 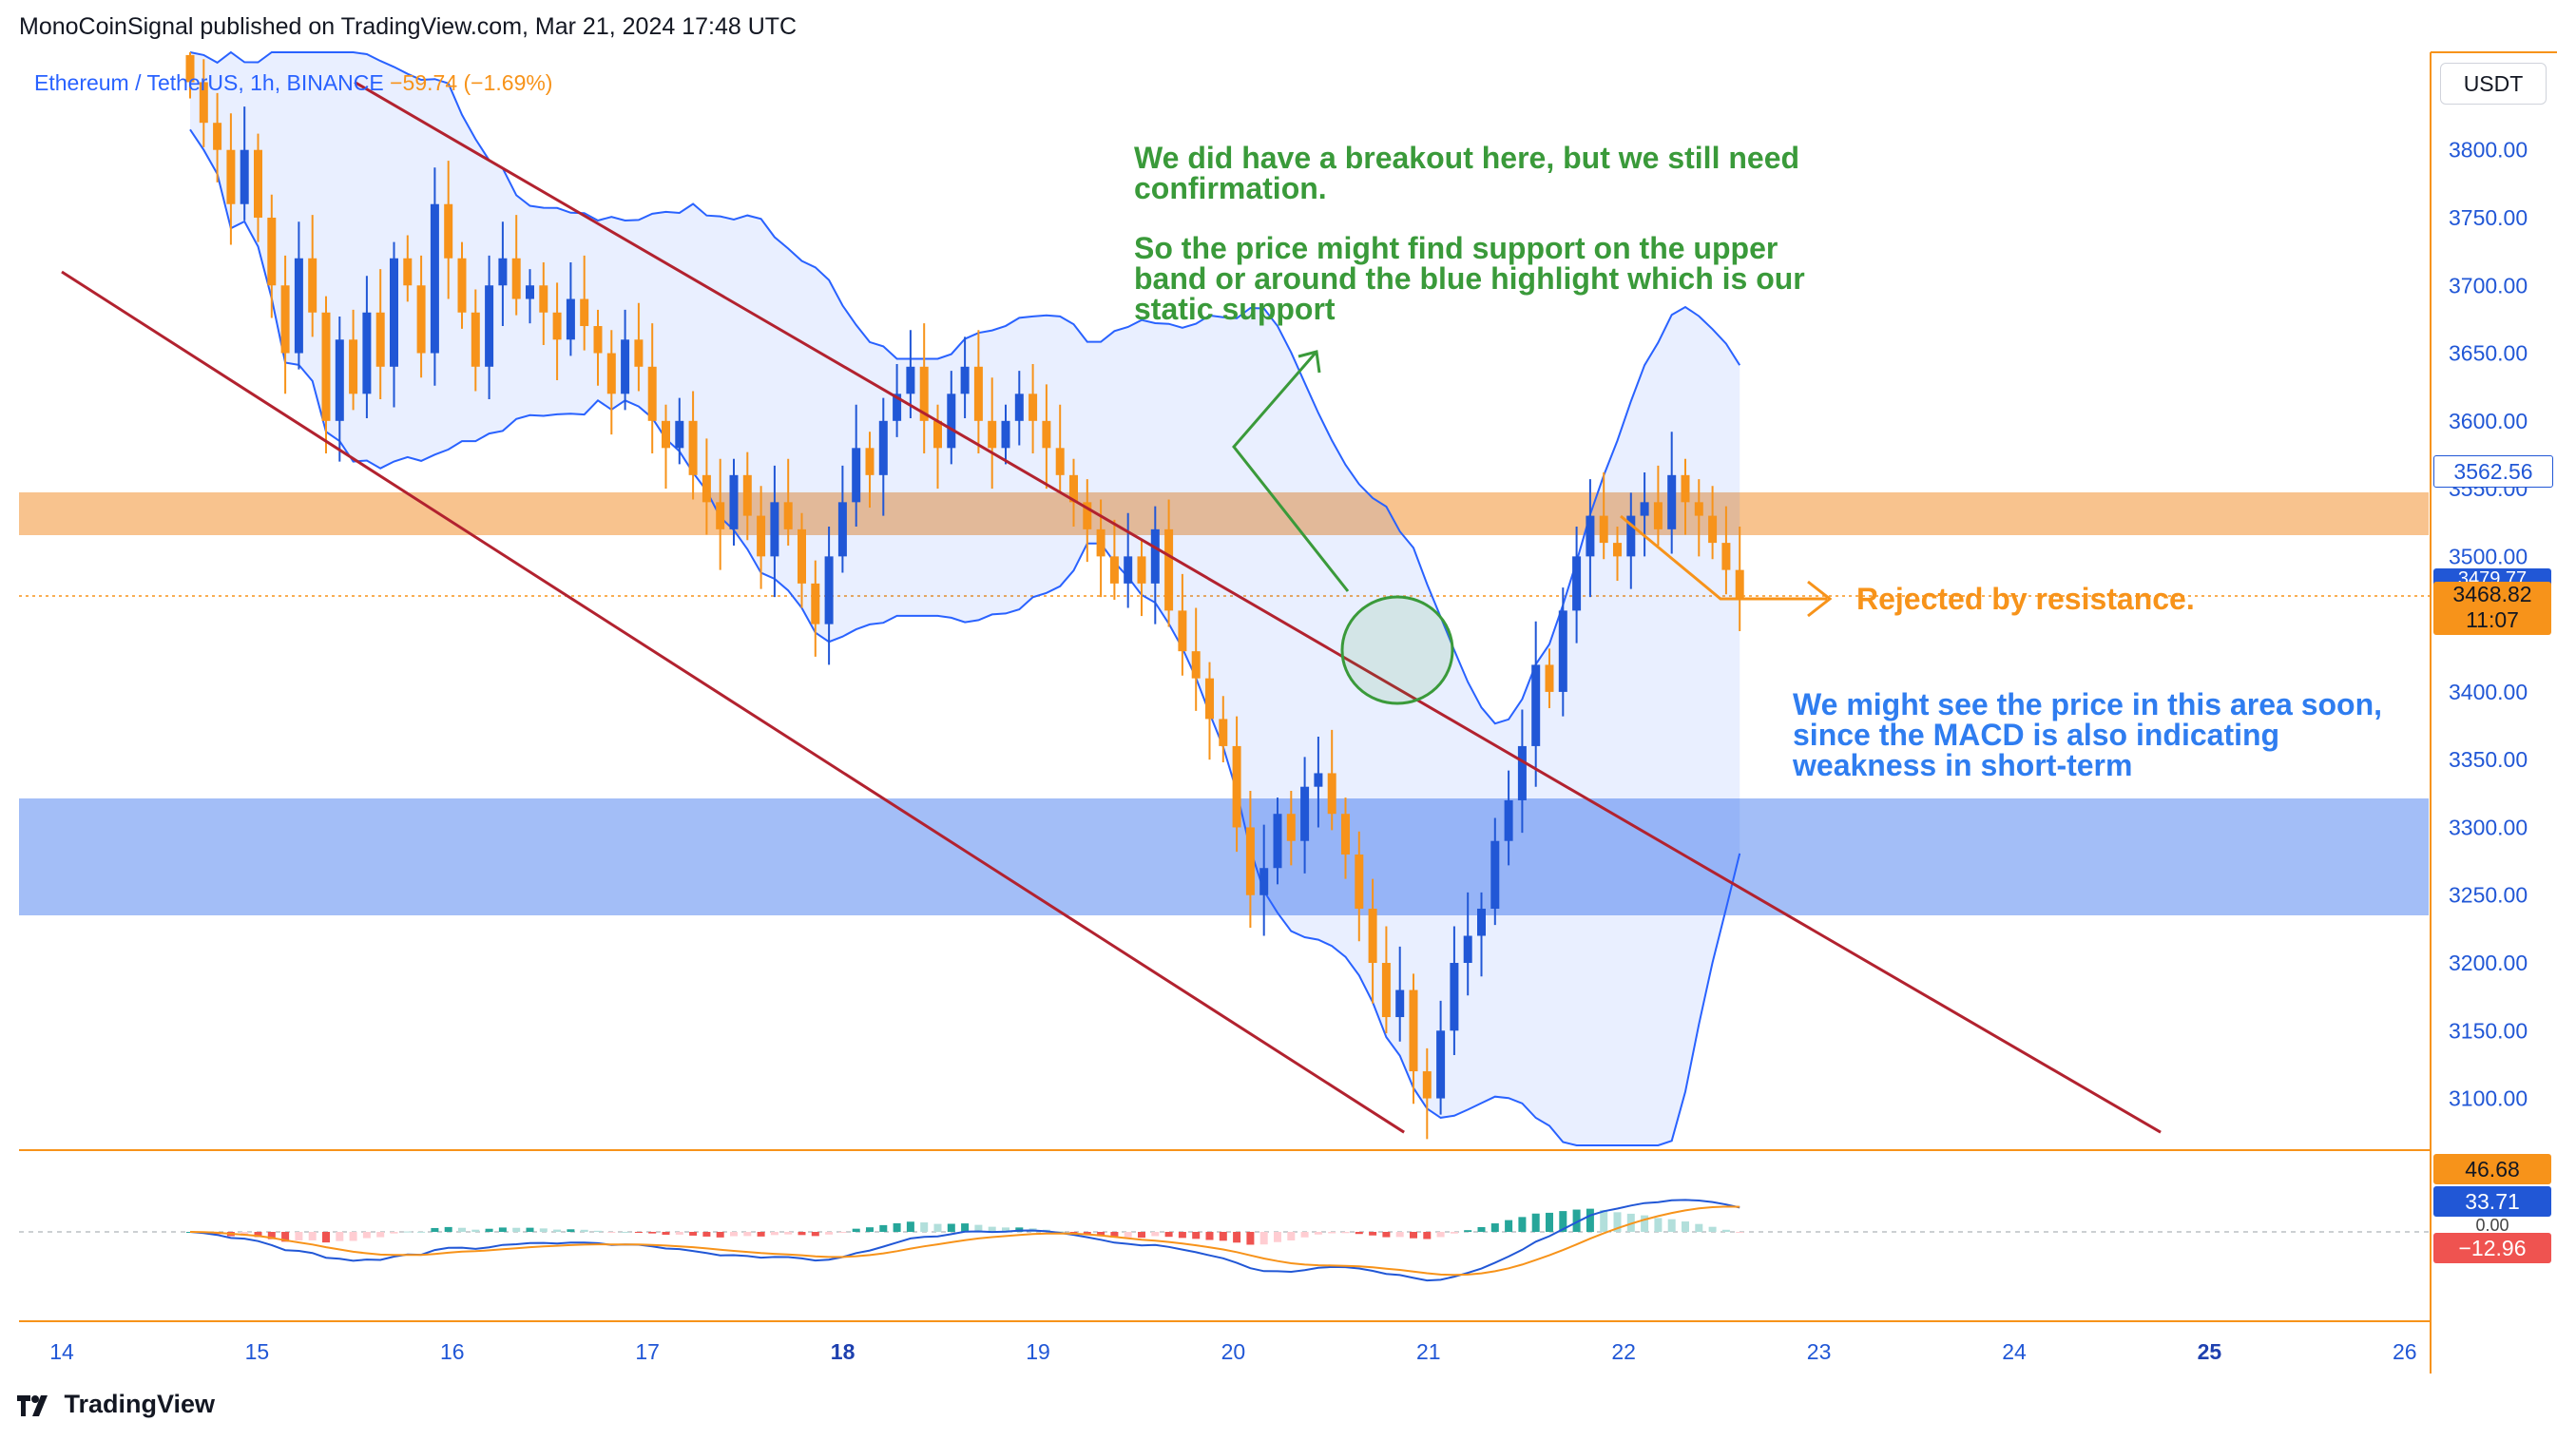 I want to click on tradingview-footer: TradingView, so click(x=116, y=1404).